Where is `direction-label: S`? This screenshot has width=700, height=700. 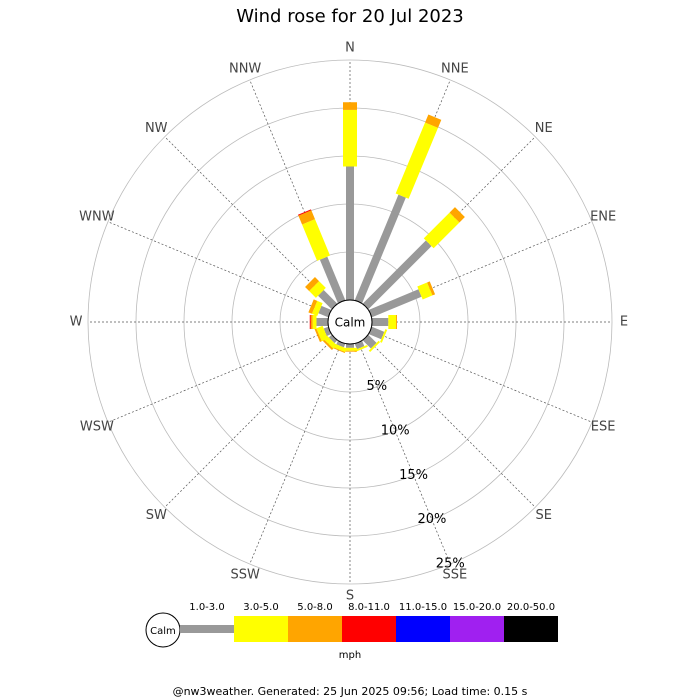
direction-label: S is located at coordinates (350, 596).